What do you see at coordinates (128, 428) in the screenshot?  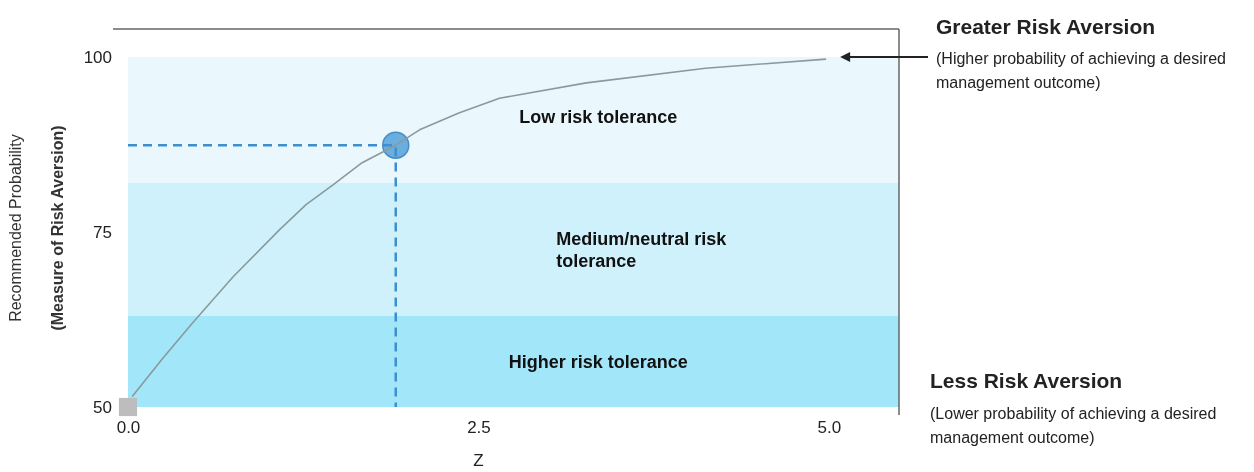 I see `x-tick-label: 0.0` at bounding box center [128, 428].